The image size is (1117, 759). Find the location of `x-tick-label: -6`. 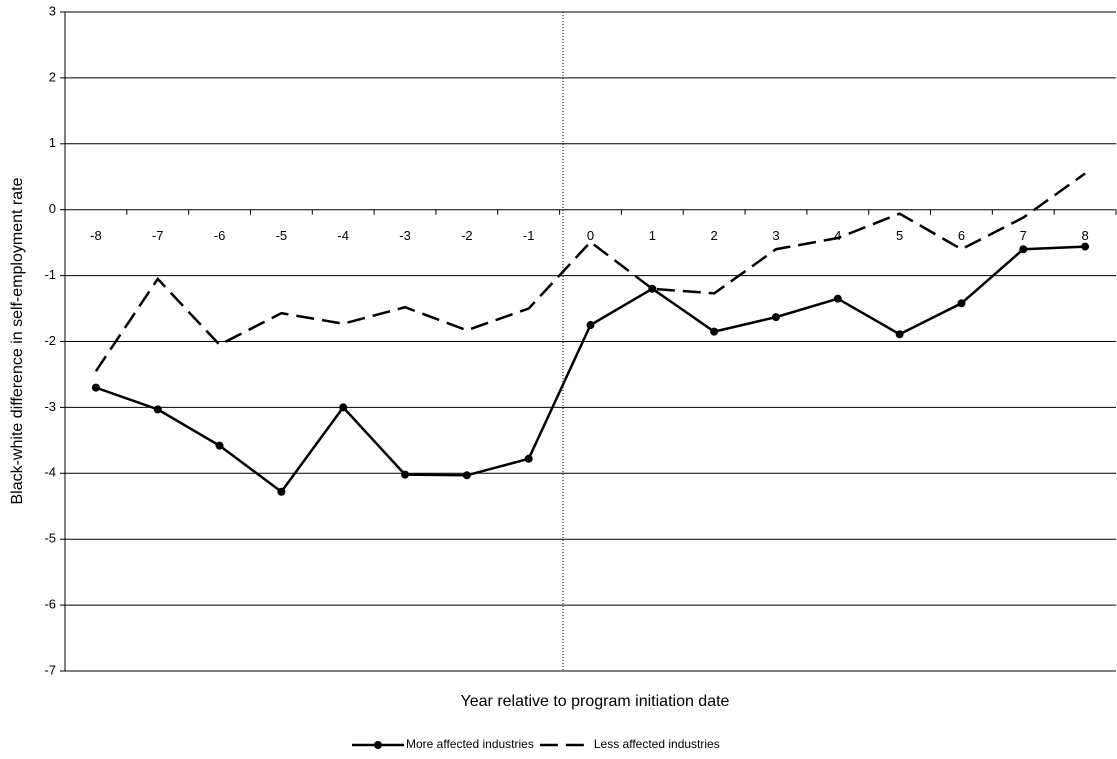

x-tick-label: -6 is located at coordinates (220, 235).